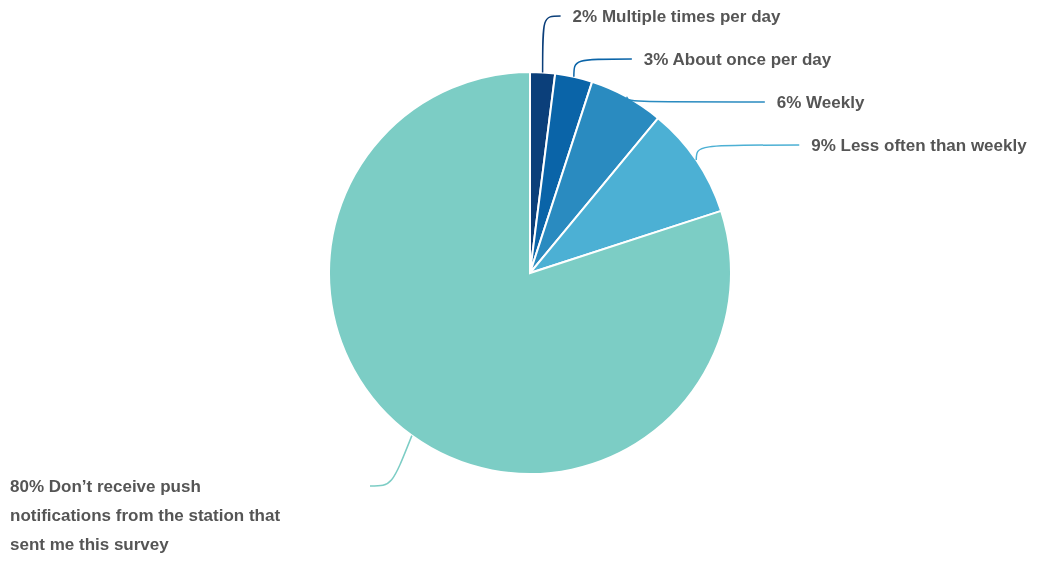 Image resolution: width=1042 pixels, height=562 pixels. What do you see at coordinates (737, 59) in the screenshot?
I see `slice-label: 3% About once per day` at bounding box center [737, 59].